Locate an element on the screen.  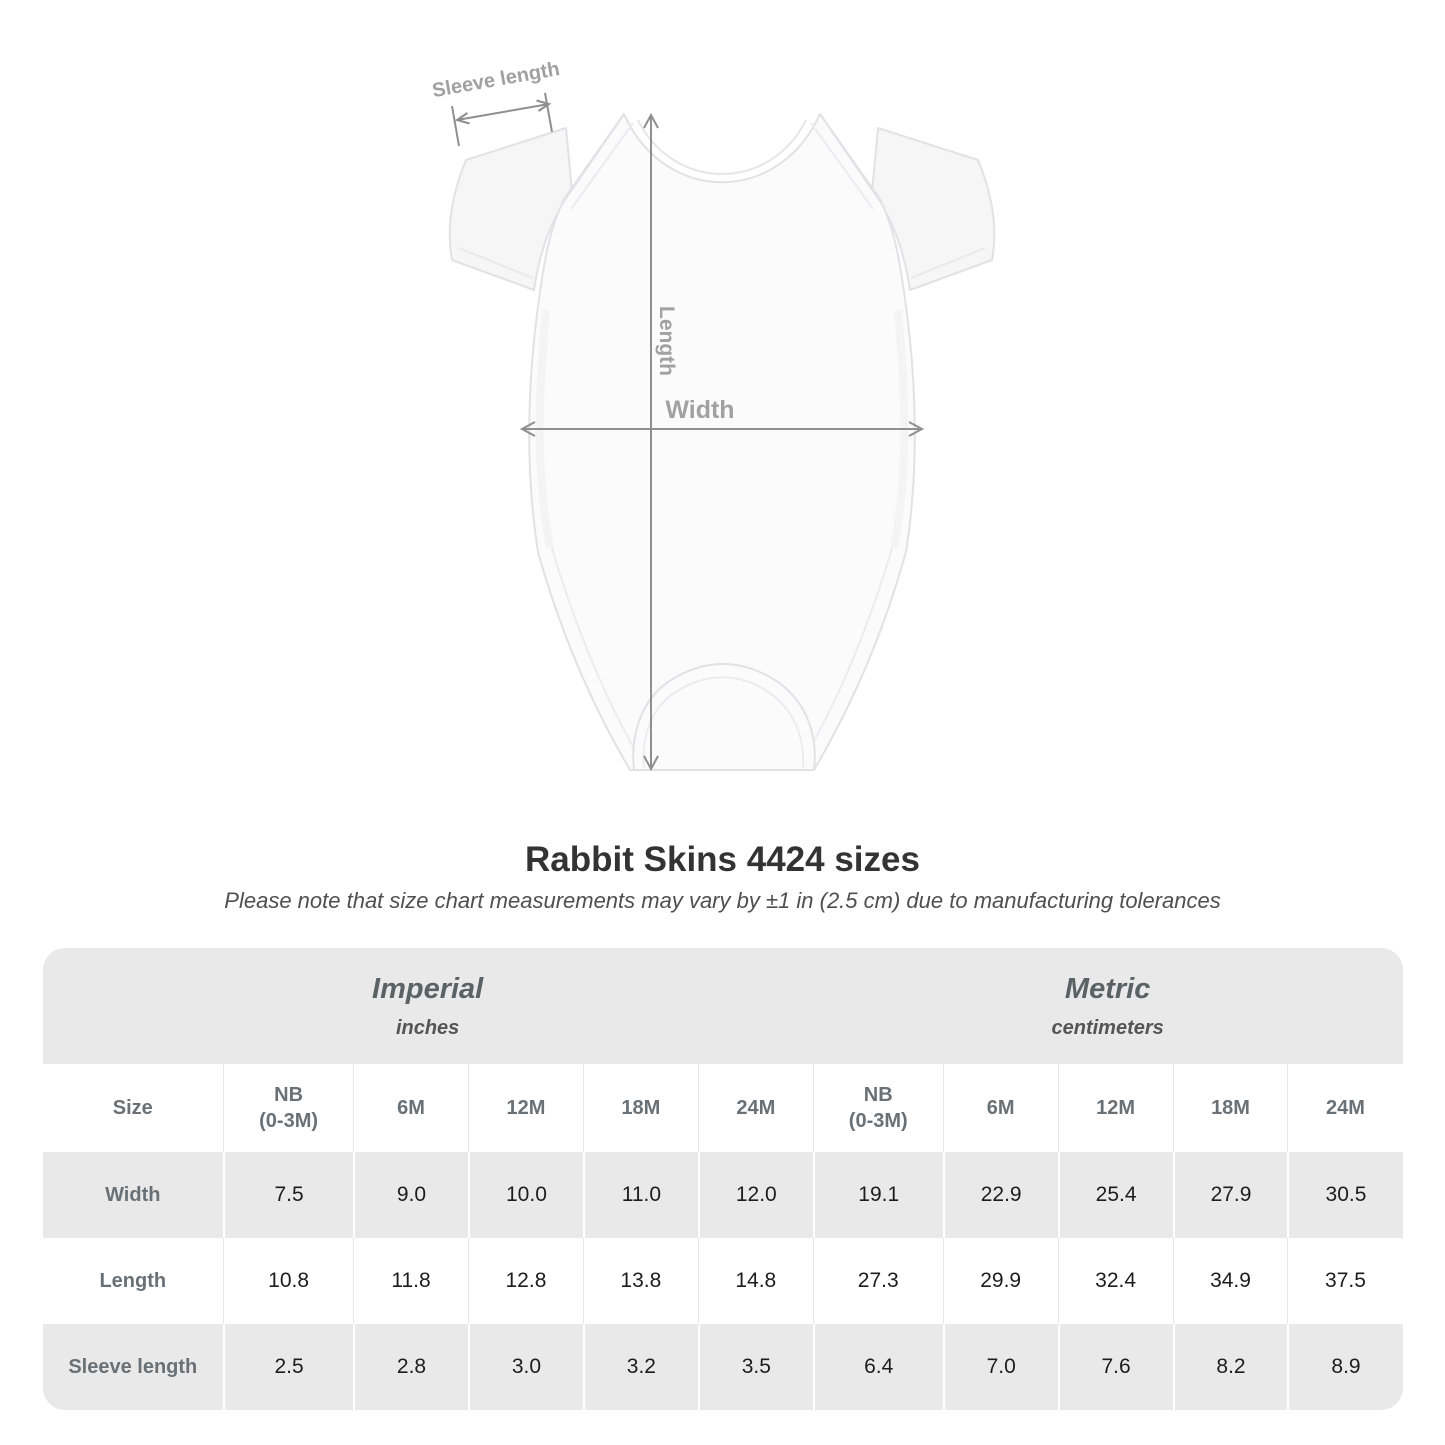
size-column-header: Size is located at coordinates (133, 1108).